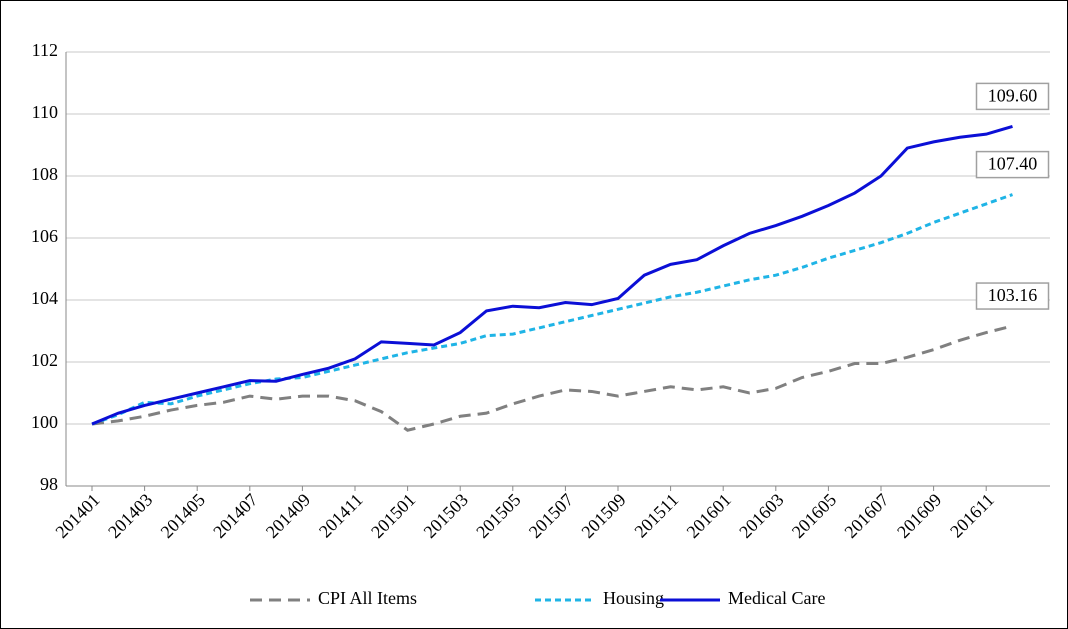 This screenshot has height=629, width=1068. What do you see at coordinates (44, 422) in the screenshot?
I see `y-tick-label: 100` at bounding box center [44, 422].